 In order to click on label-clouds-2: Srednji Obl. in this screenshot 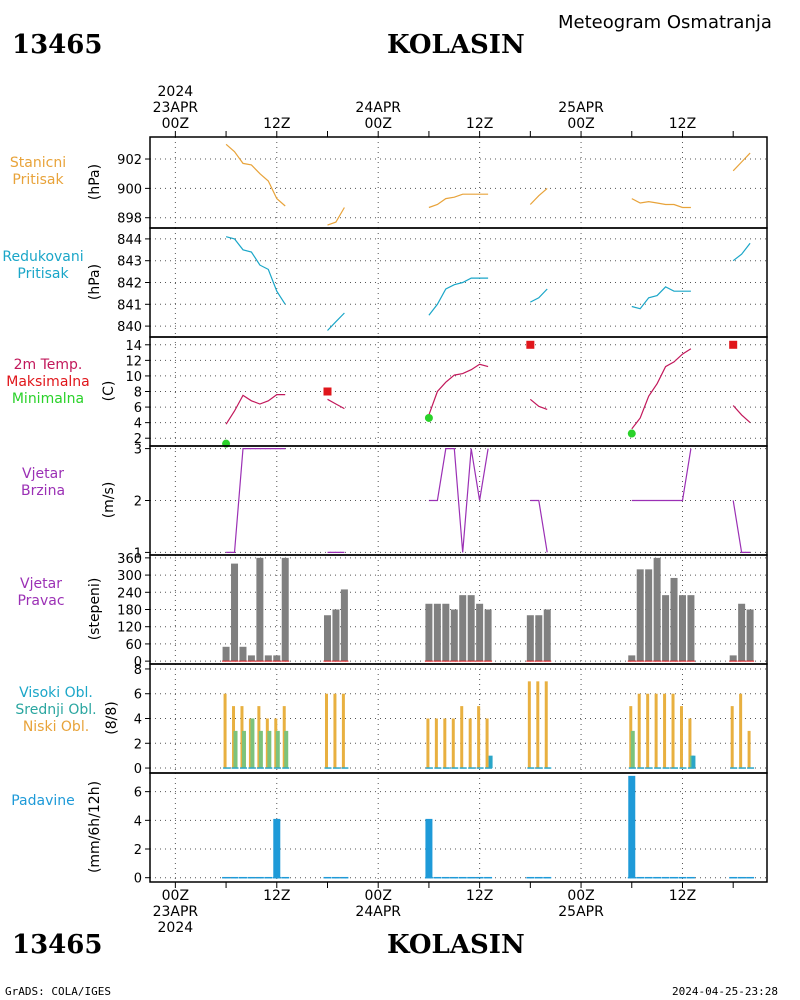, I will do `click(56, 710)`.